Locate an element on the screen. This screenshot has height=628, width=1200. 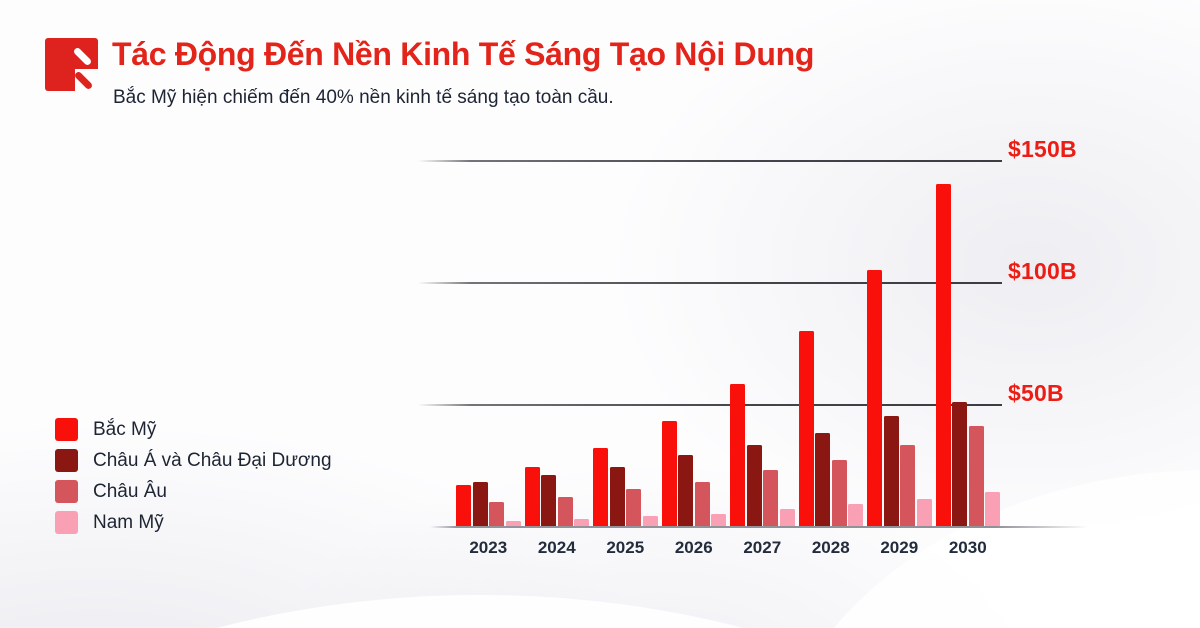
bar-group-2029: 2029 is located at coordinates (899, 413).